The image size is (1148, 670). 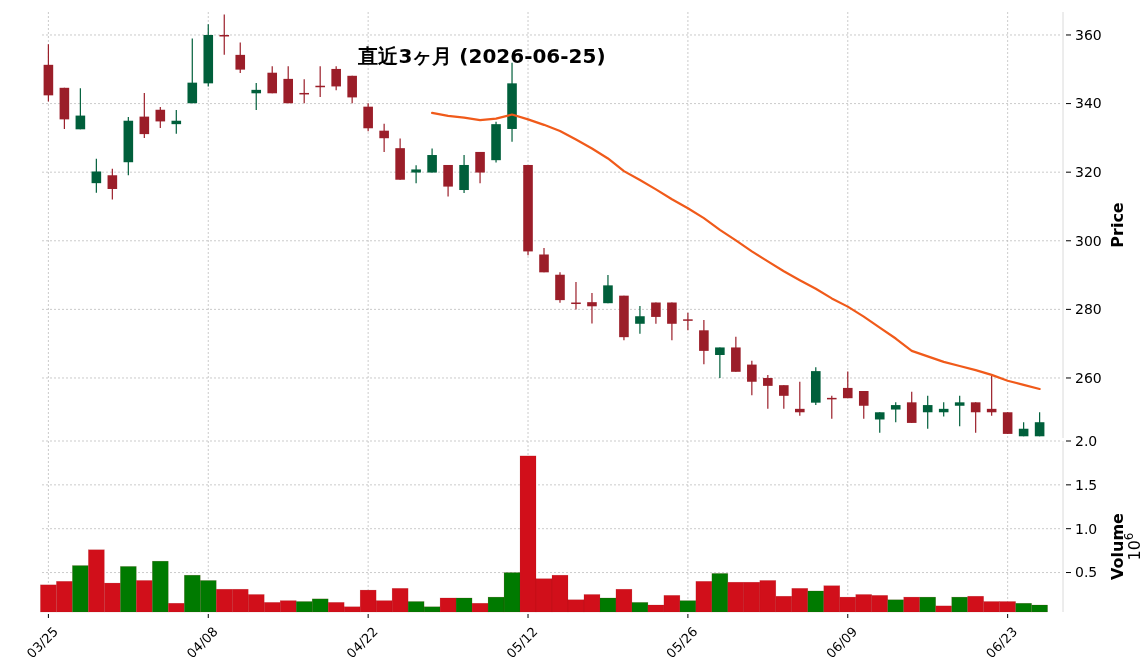 What do you see at coordinates (1088, 309) in the screenshot?
I see `y-tick-label: 280` at bounding box center [1088, 309].